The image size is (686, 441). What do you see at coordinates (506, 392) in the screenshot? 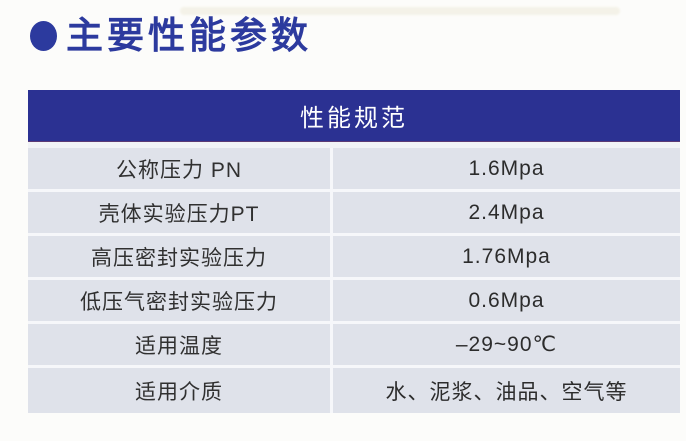
I see `row-value: 水、泥浆、油品、空气等` at bounding box center [506, 392].